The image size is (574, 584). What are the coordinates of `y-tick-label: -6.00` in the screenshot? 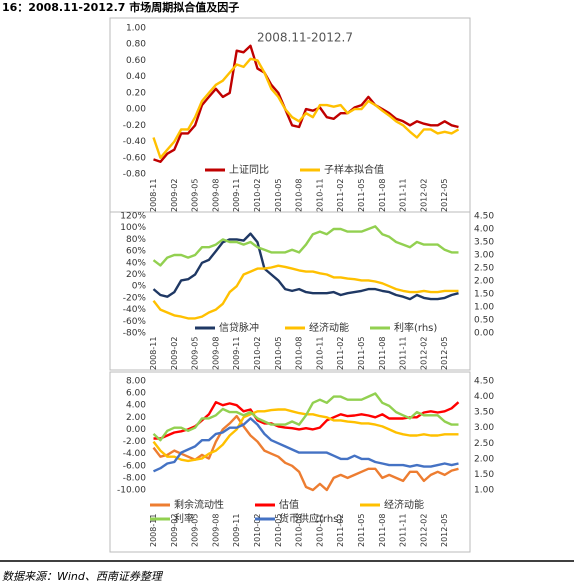 It's located at (135, 466).